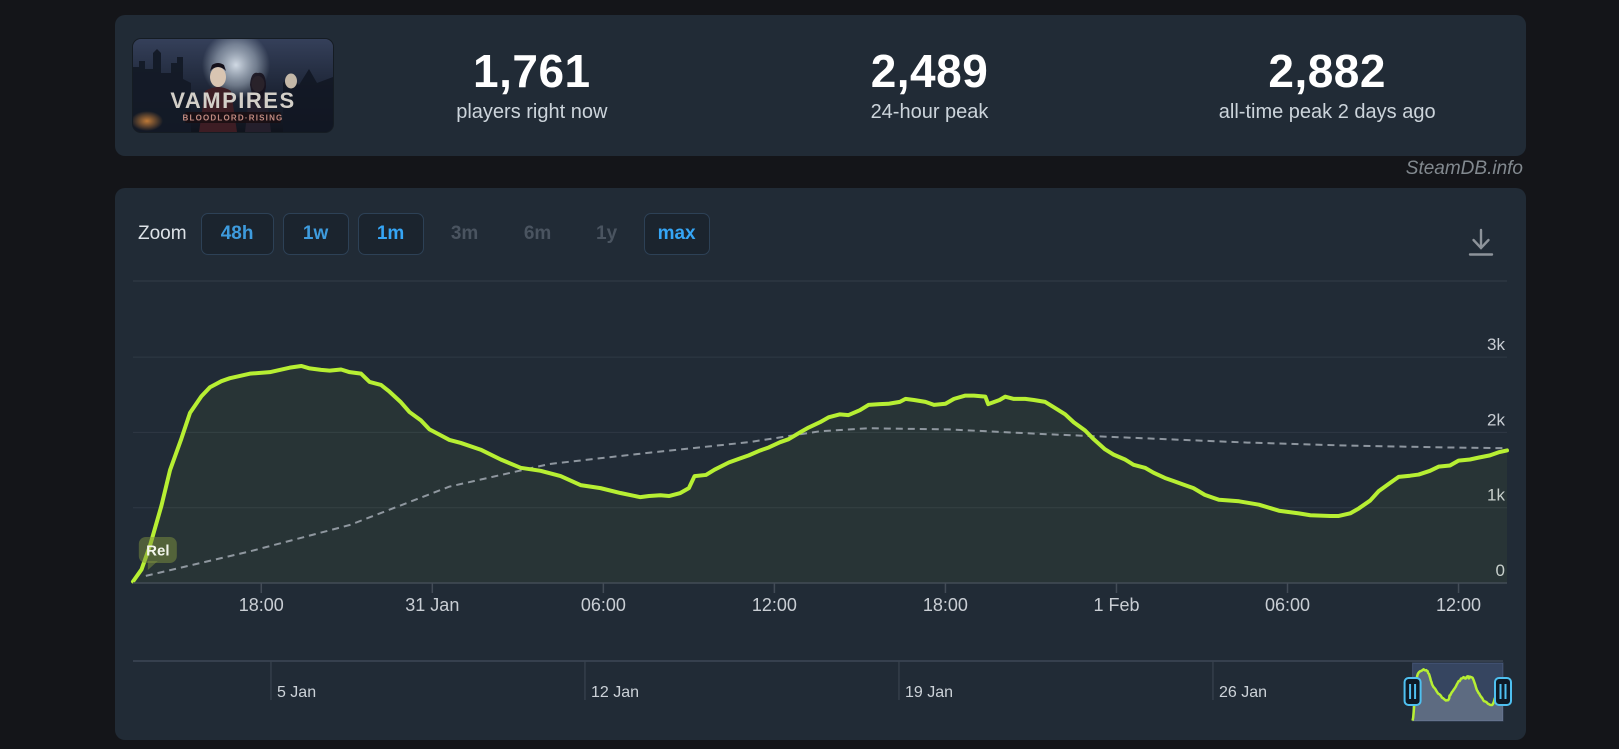  What do you see at coordinates (1327, 70) in the screenshot?
I see `alltime-peak-value: 2,882` at bounding box center [1327, 70].